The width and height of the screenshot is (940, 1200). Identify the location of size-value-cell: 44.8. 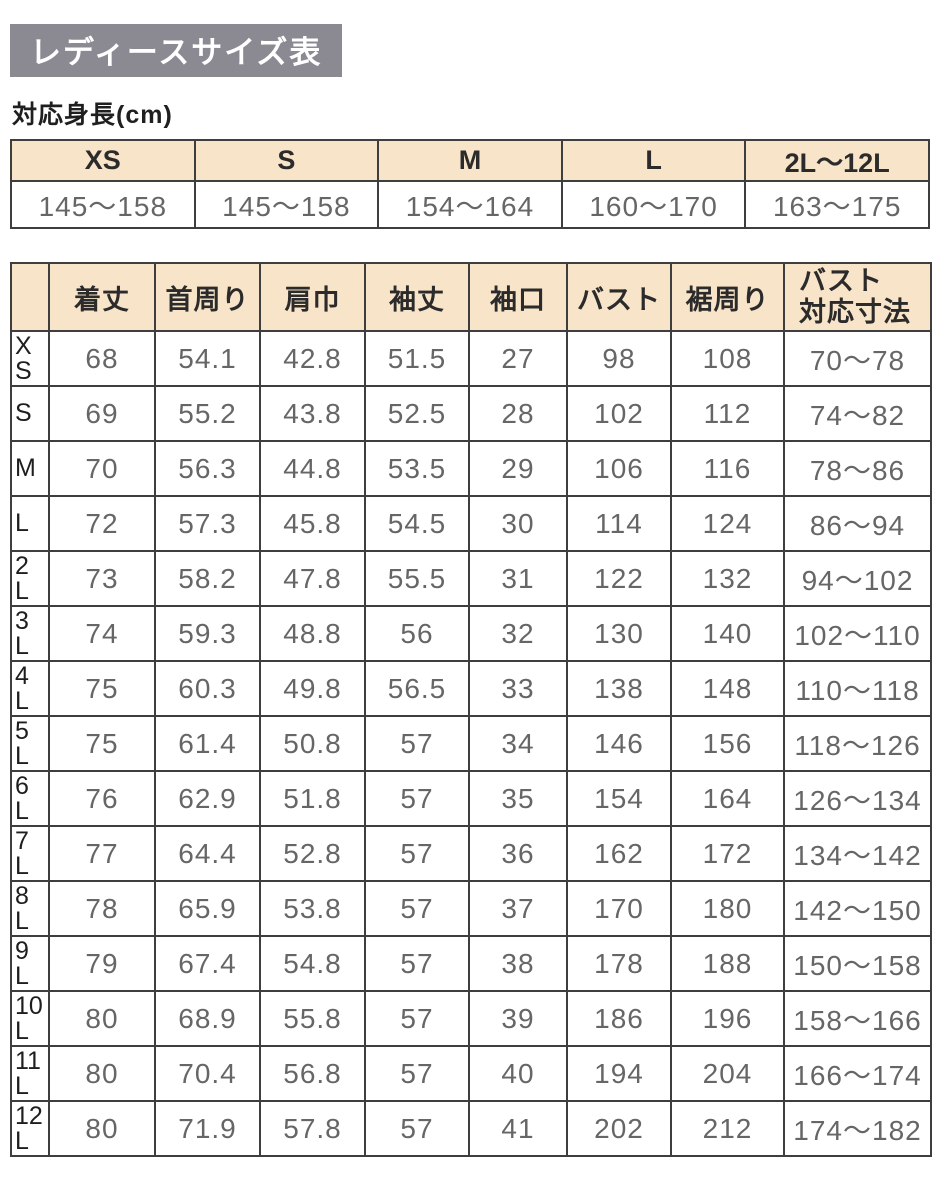
(312, 468).